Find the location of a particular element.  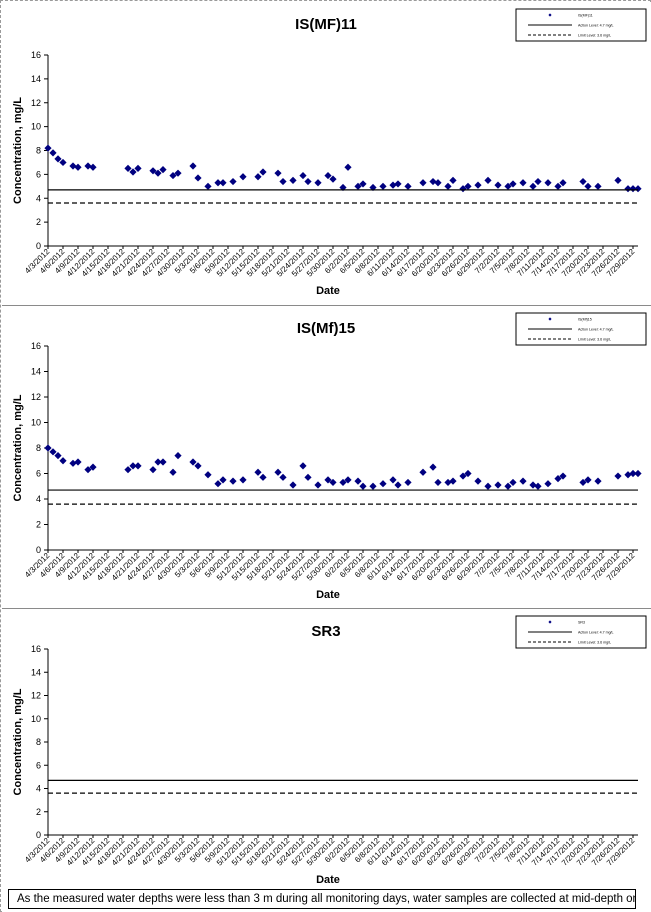

chart-title: IS(Mf)15 is located at coordinates (326, 328).